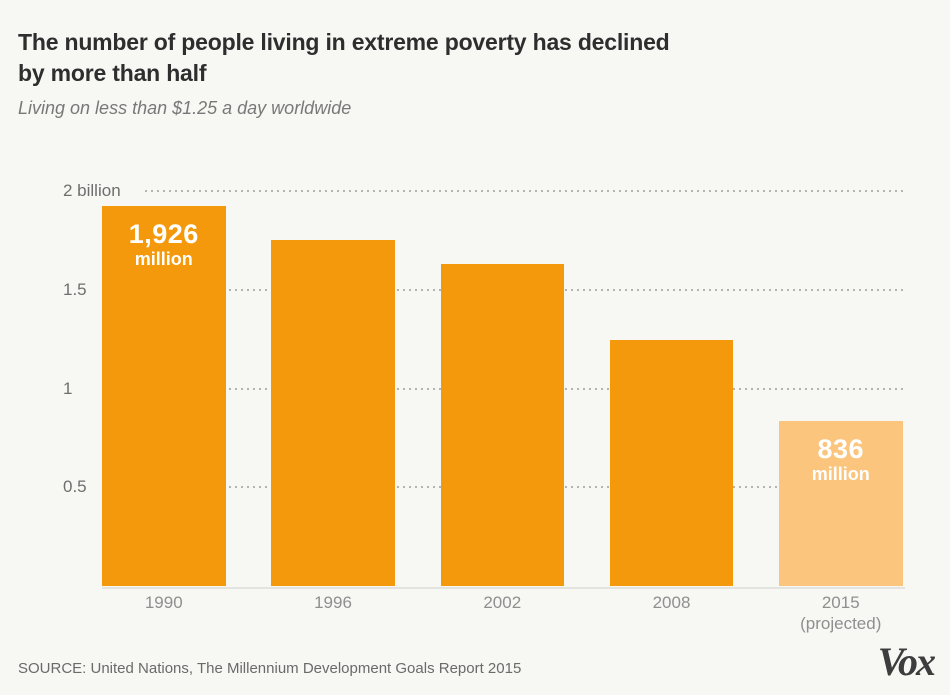  I want to click on x-axis-year: 2002, so click(502, 602).